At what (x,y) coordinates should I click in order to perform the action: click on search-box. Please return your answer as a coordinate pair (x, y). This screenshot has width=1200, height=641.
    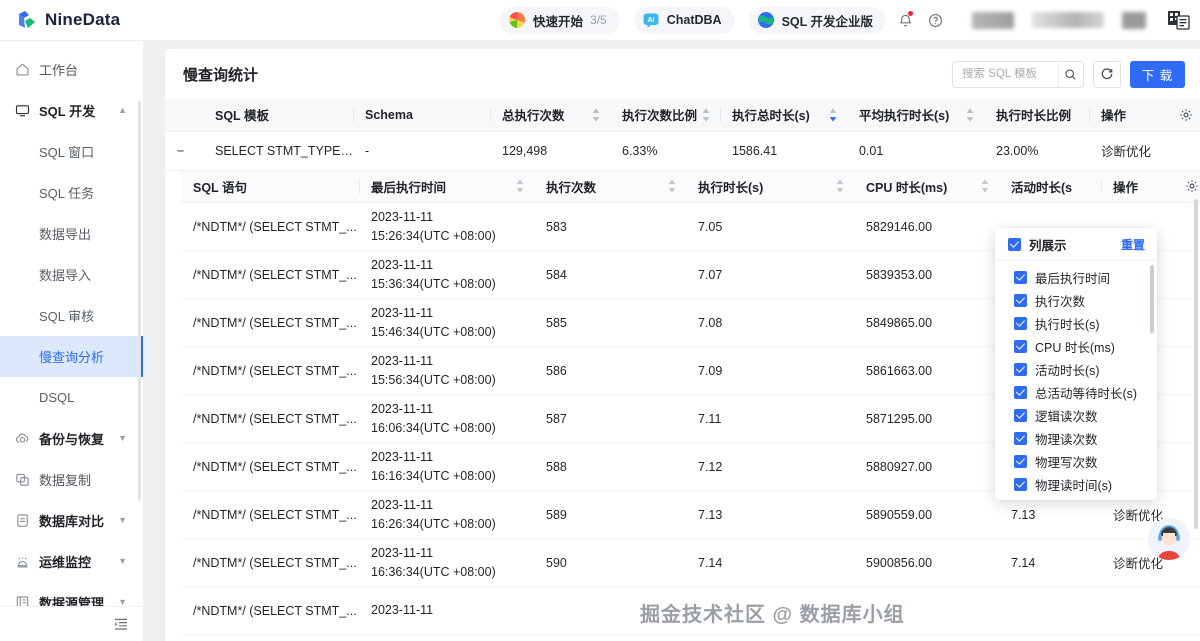
    Looking at the image, I should click on (1018, 74).